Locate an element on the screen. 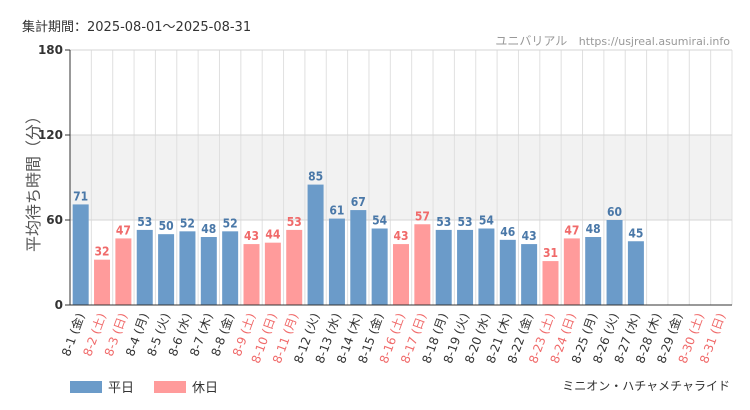 The height and width of the screenshot is (410, 750). period-label: 集計期間：2025-08-01～2025-08-31 is located at coordinates (137, 27).